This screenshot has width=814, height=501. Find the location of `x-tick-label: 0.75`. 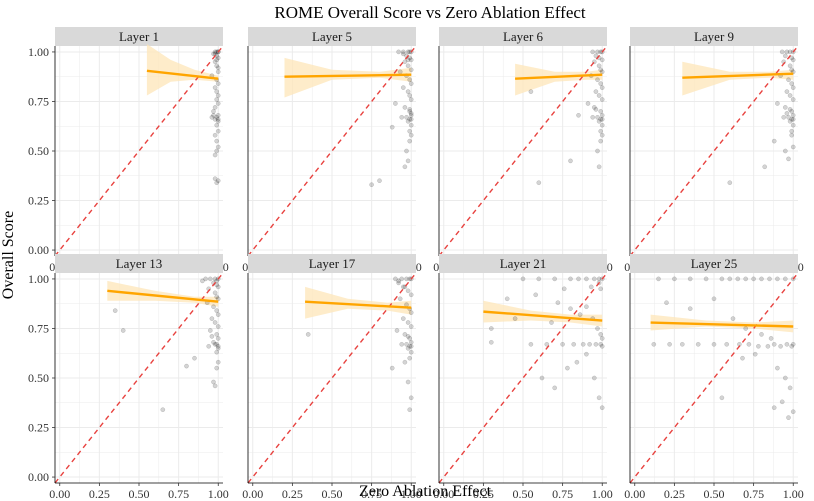

x-tick-label: 0.75 is located at coordinates (562, 494).